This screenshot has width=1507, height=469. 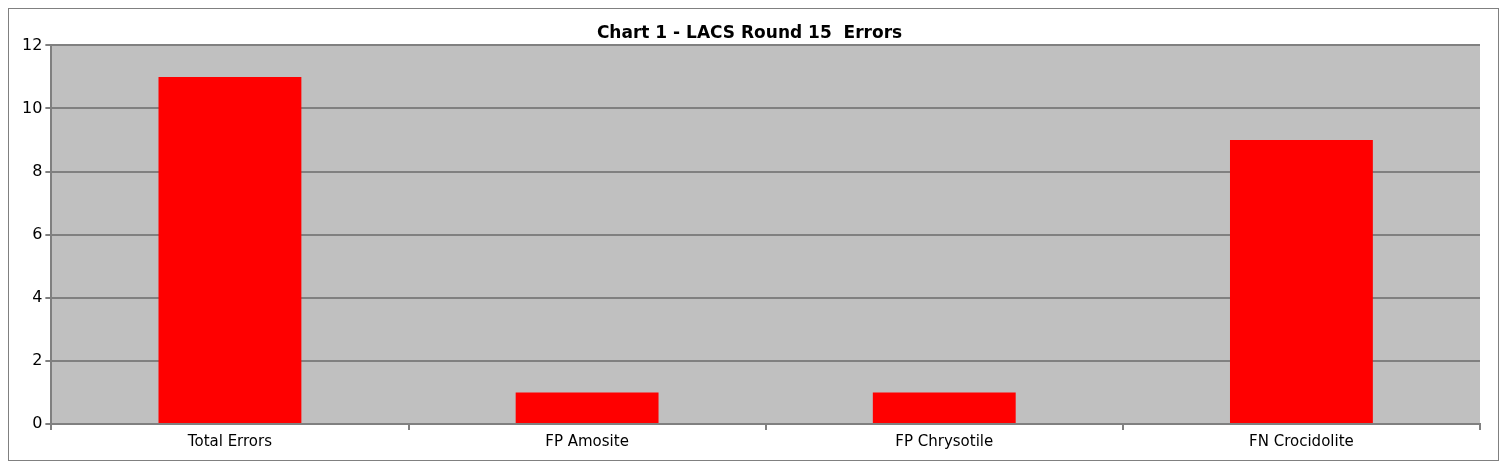 I want to click on y-tick-label: 8, so click(x=37, y=170).